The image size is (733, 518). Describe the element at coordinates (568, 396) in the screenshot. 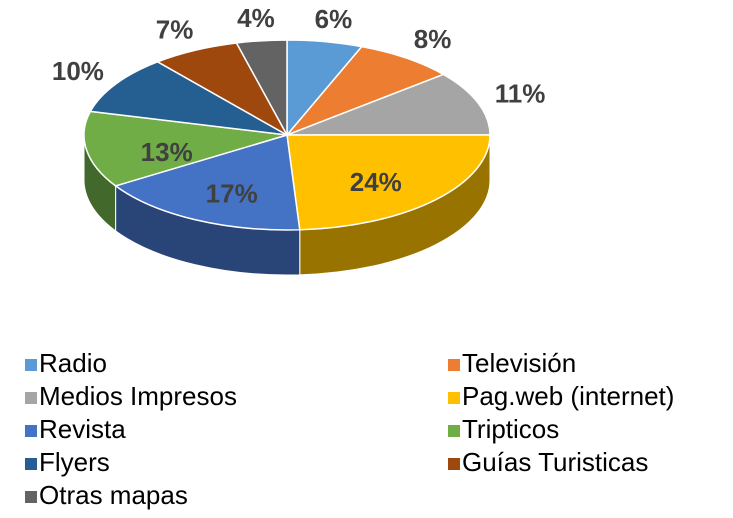

I see `legend-label: Pag.web (internet)` at that location.